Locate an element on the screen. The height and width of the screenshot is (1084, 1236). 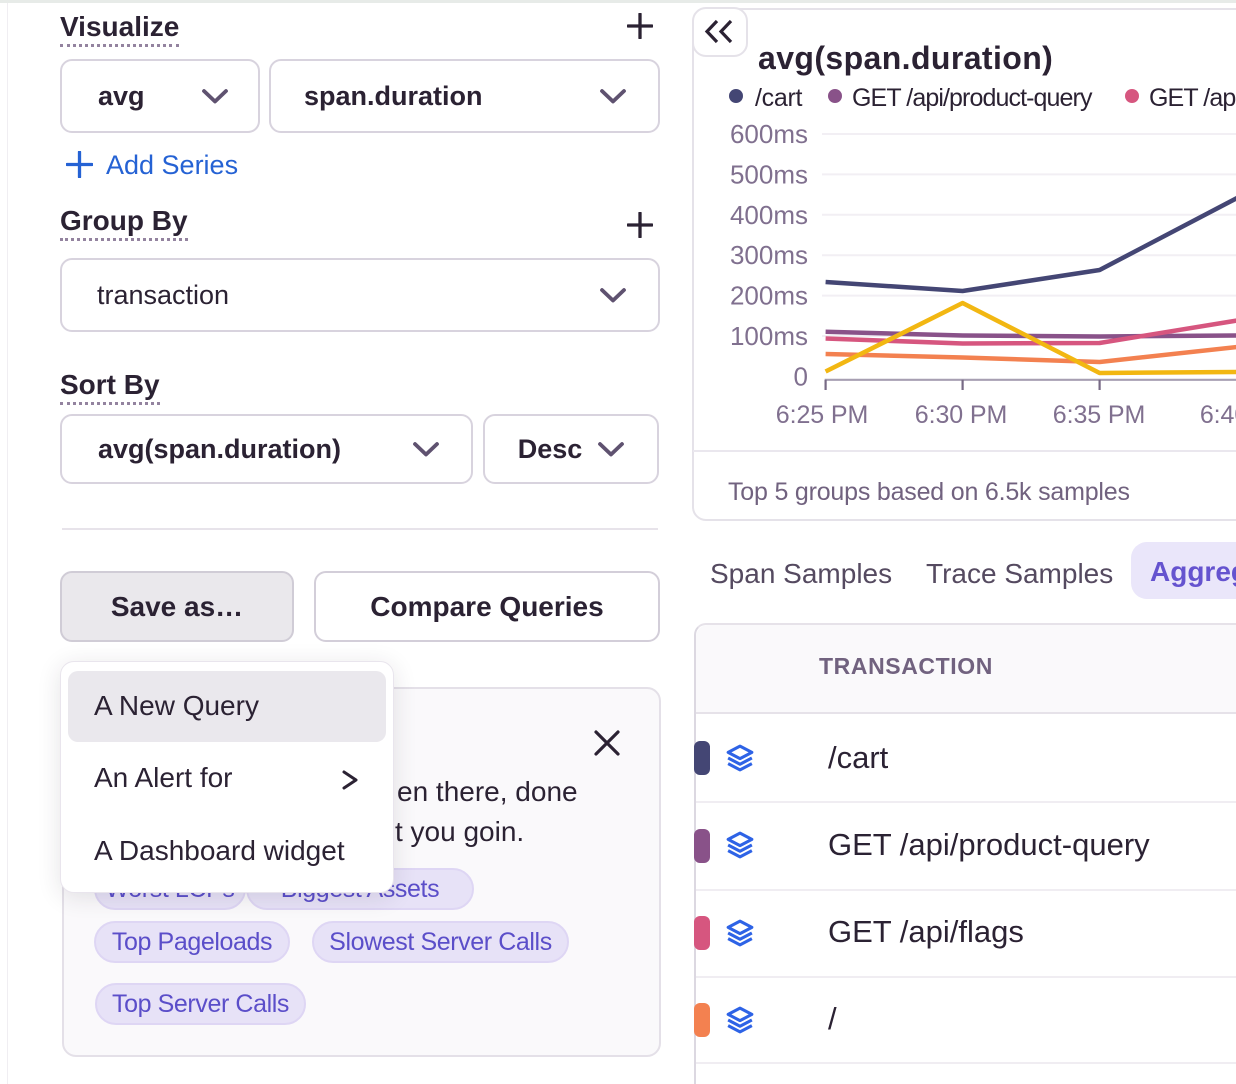
svg-text: 500ms is located at coordinates (769, 174).